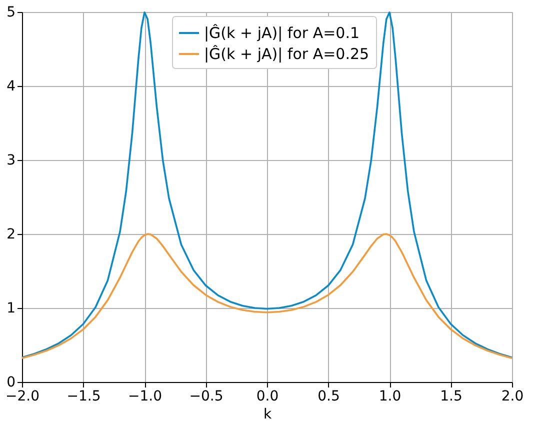 Image resolution: width=545 pixels, height=433 pixels. I want to click on x-tick-label: −0.5, so click(206, 396).